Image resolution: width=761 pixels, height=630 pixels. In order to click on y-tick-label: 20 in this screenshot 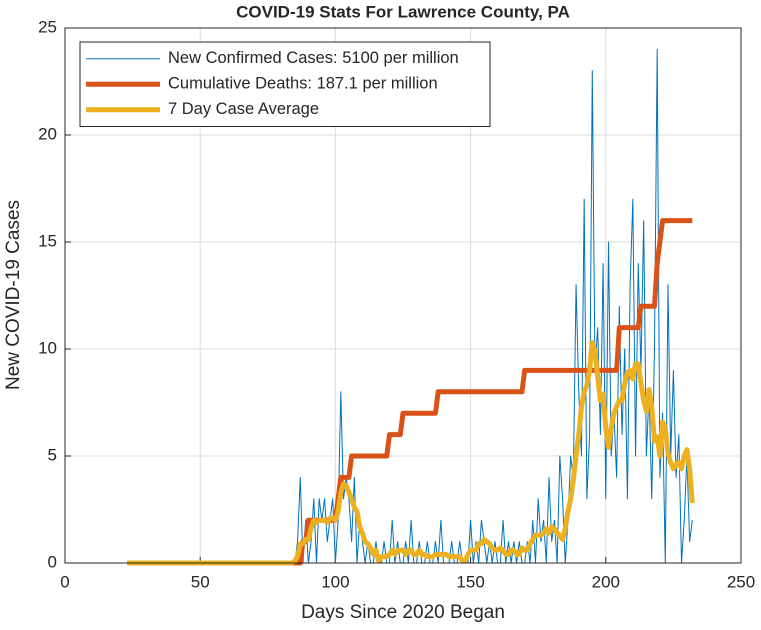, I will do `click(47, 133)`.